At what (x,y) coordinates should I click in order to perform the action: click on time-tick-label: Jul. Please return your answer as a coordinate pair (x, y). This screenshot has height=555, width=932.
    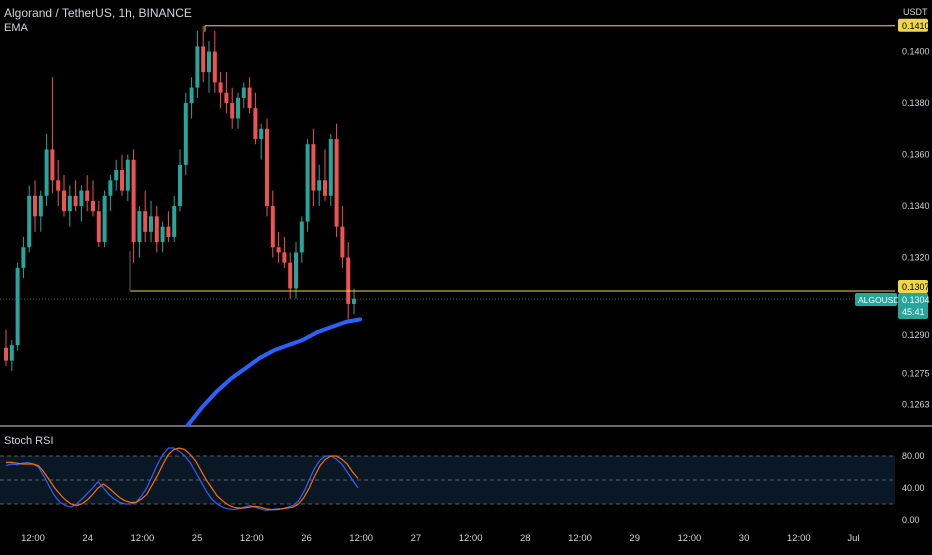
    Looking at the image, I should click on (853, 538).